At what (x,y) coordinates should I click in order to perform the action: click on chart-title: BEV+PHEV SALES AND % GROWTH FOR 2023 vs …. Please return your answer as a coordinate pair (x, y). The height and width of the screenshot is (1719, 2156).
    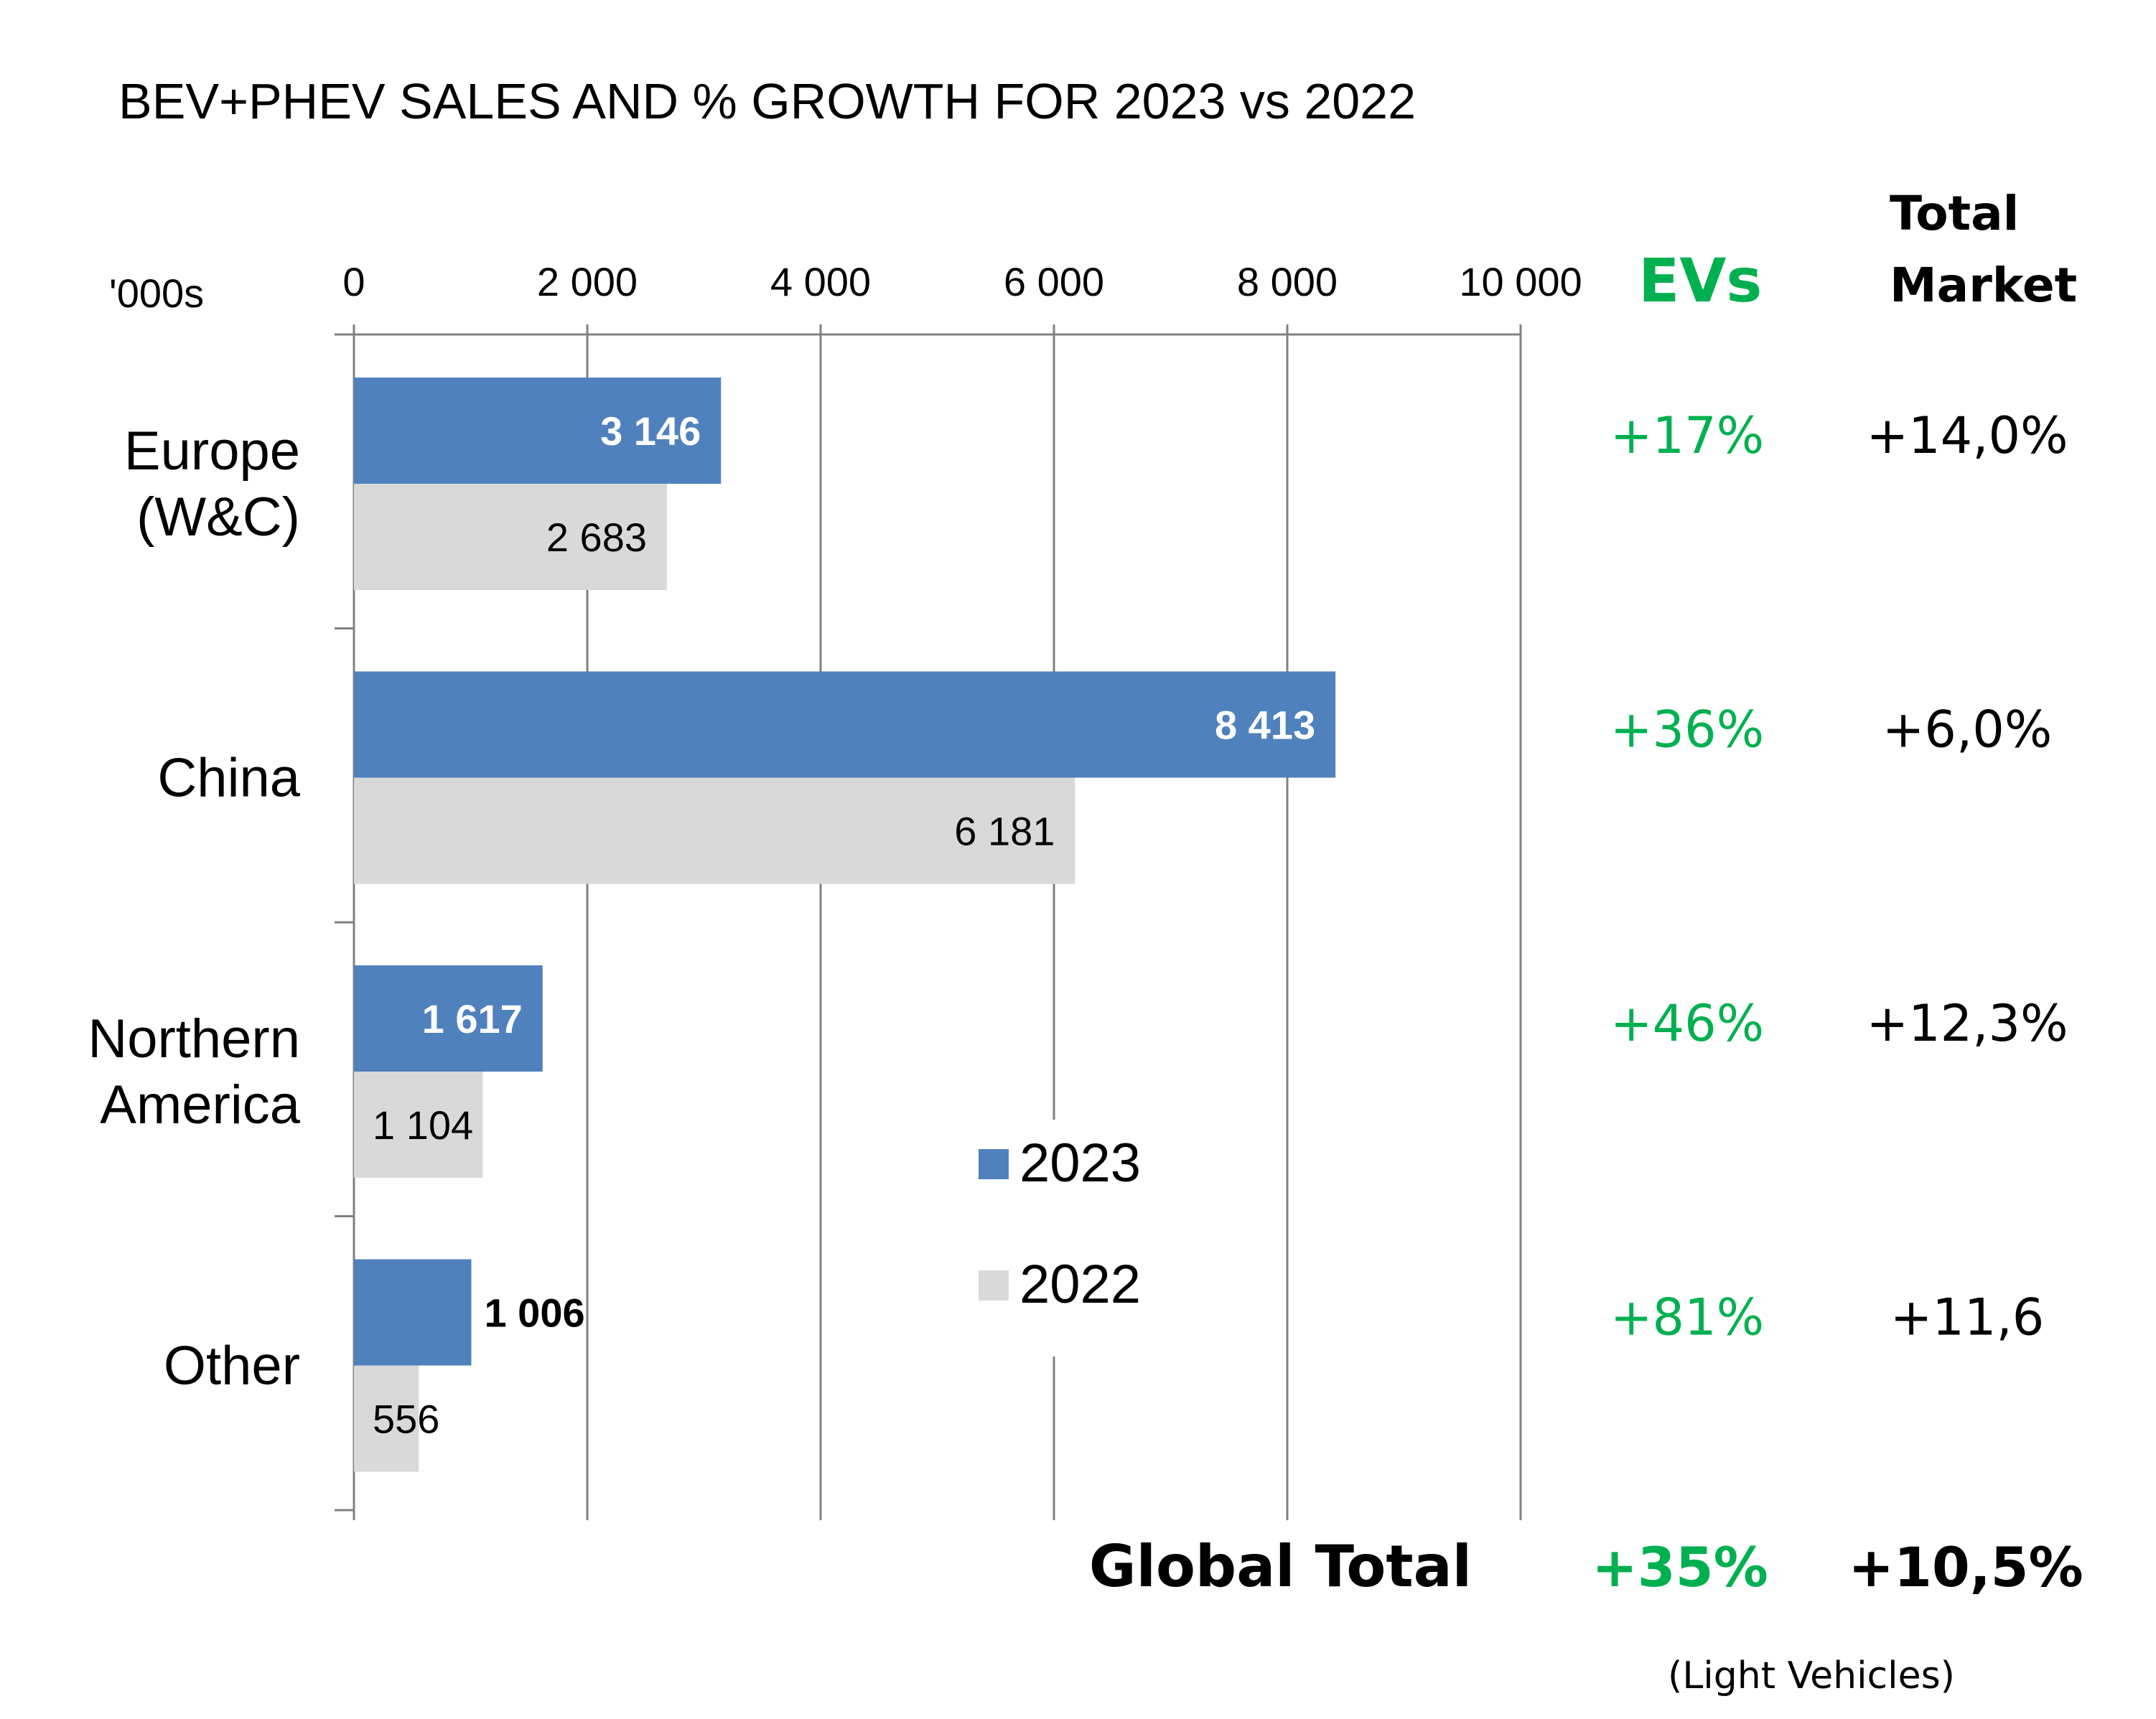
    Looking at the image, I should click on (767, 101).